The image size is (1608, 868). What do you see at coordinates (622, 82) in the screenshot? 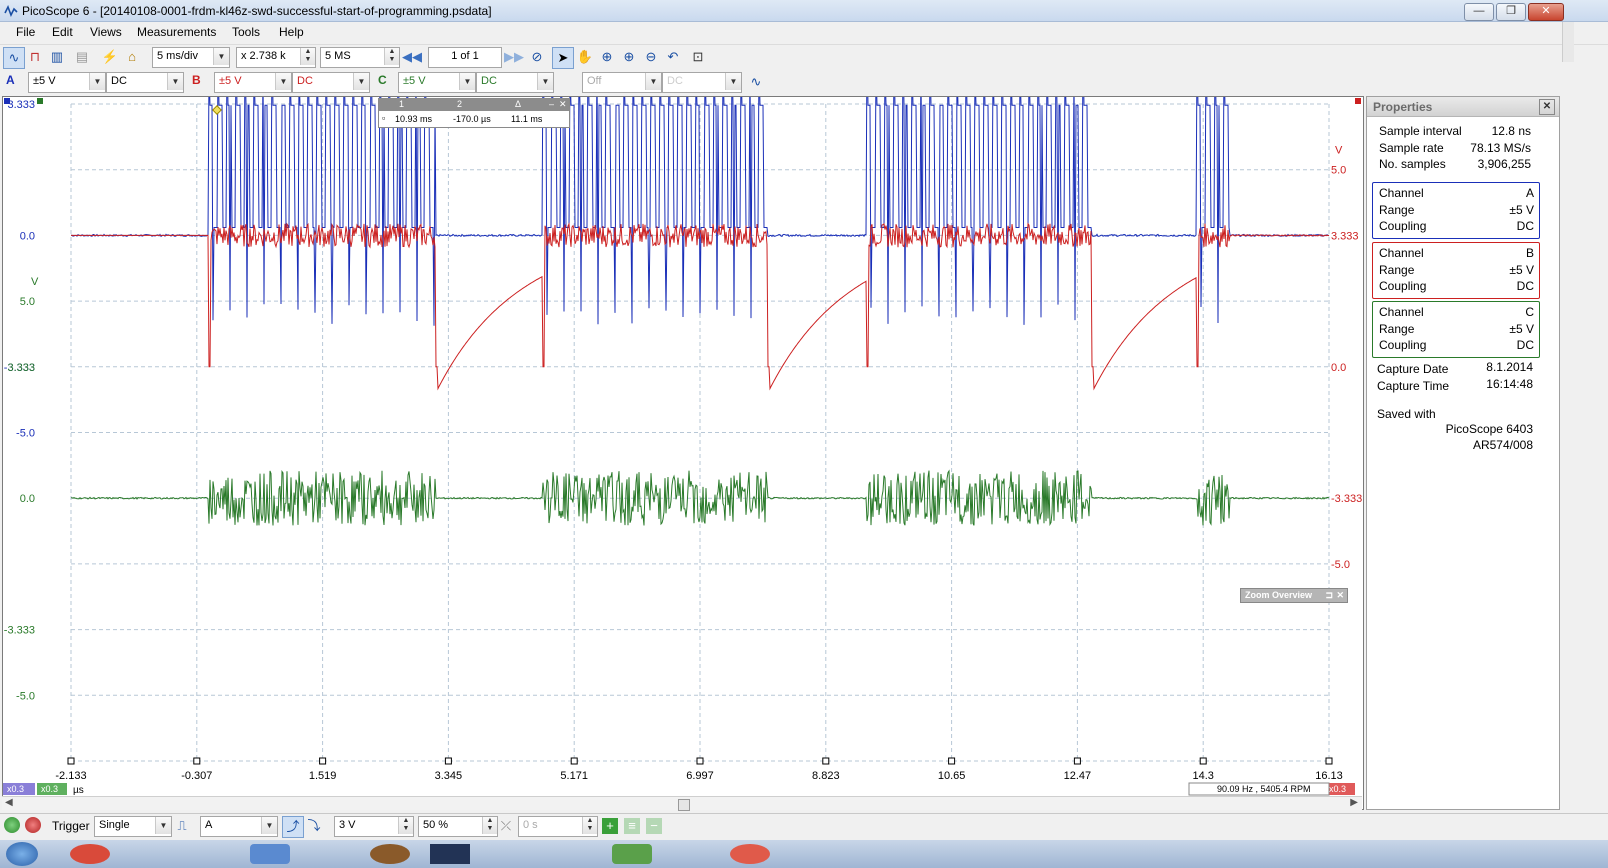
I see `channel-d-range-select: Off ▼` at bounding box center [622, 82].